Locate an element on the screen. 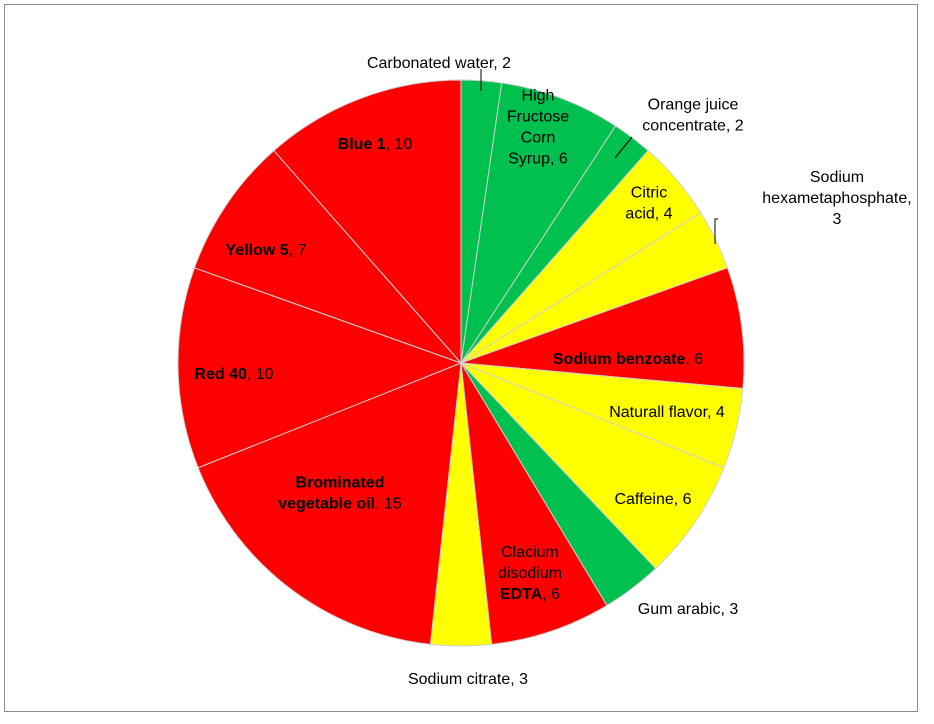 Image resolution: width=934 pixels, height=724 pixels. slice-label-14: Yellow 5, 7 is located at coordinates (266, 250).